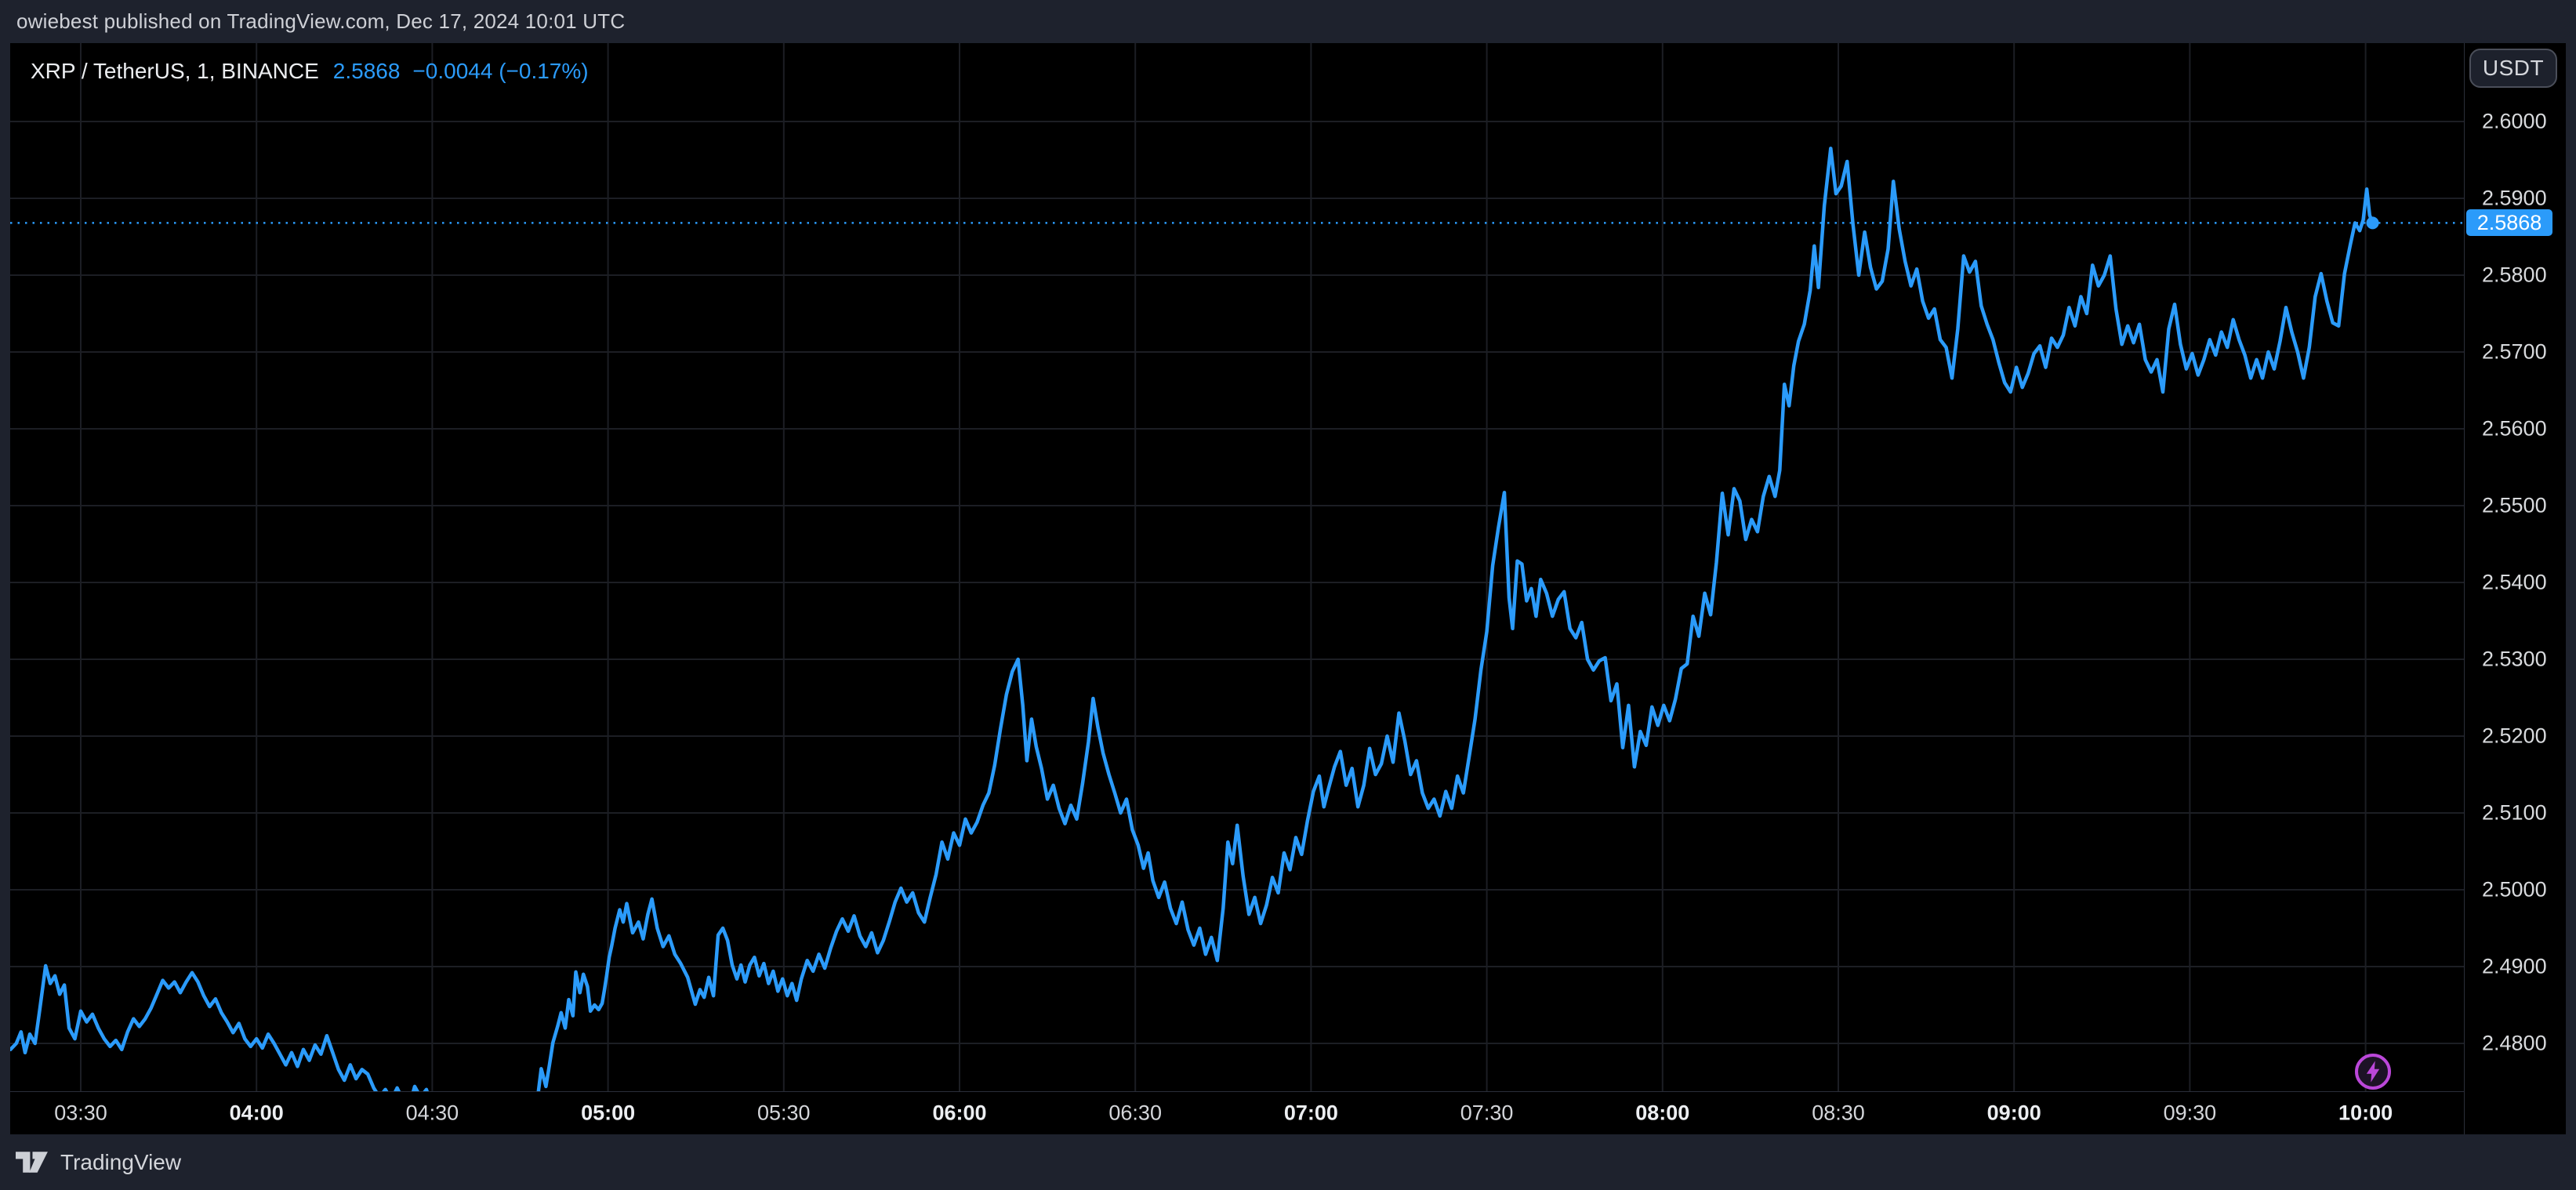 This screenshot has width=2576, height=1190. I want to click on time-tick-label: 09:30, so click(2190, 1113).